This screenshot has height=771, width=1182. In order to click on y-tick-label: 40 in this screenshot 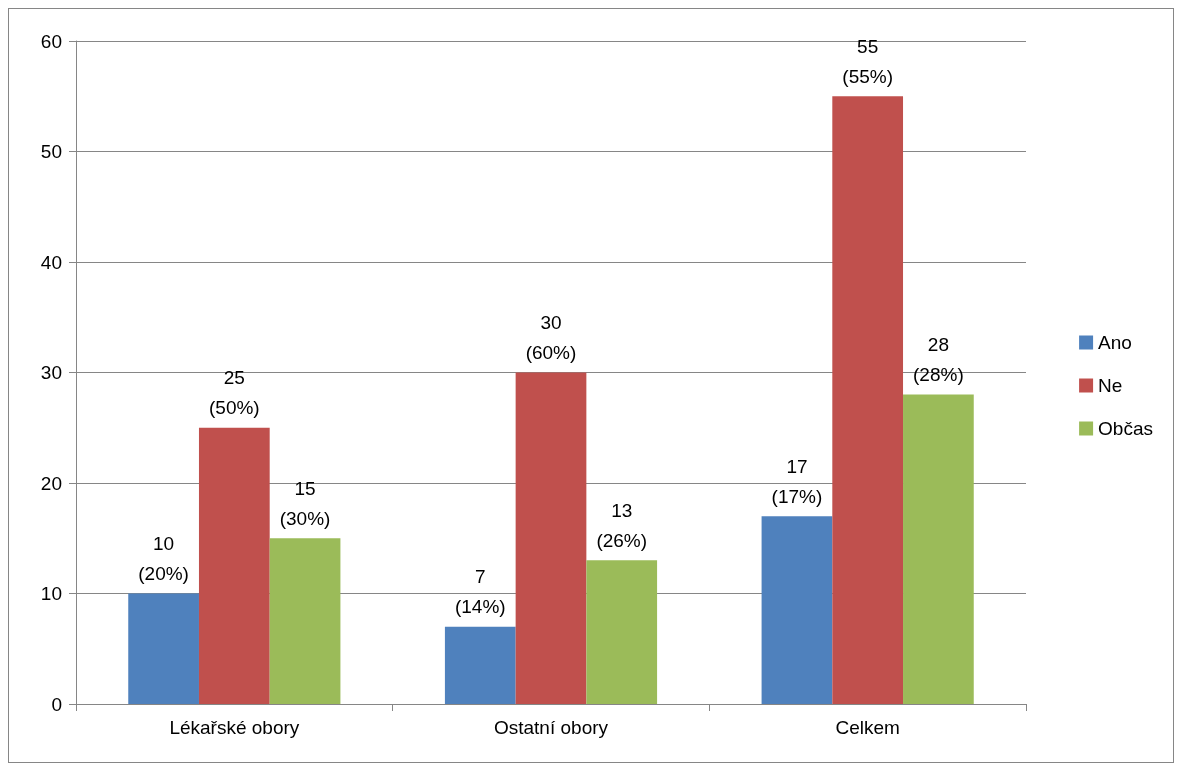, I will do `click(51, 262)`.